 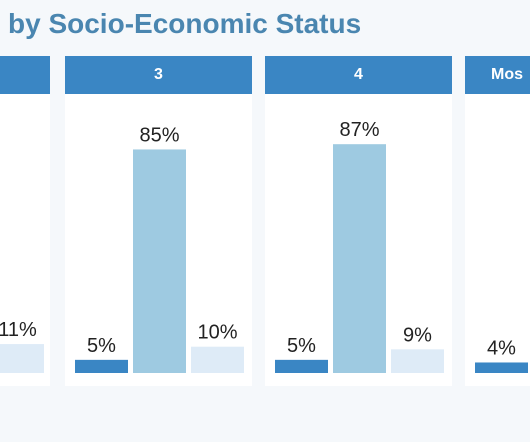 What do you see at coordinates (501, 367) in the screenshot?
I see `bar-Mos-s0` at bounding box center [501, 367].